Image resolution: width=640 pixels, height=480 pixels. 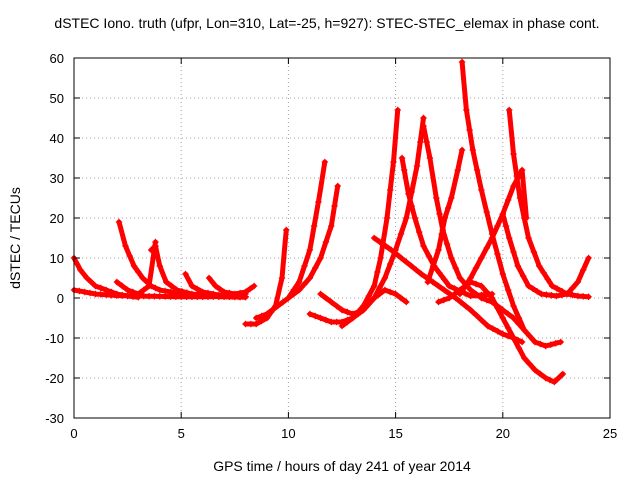 I want to click on y-axis-label: dSTEC / TECUs, so click(x=15, y=238).